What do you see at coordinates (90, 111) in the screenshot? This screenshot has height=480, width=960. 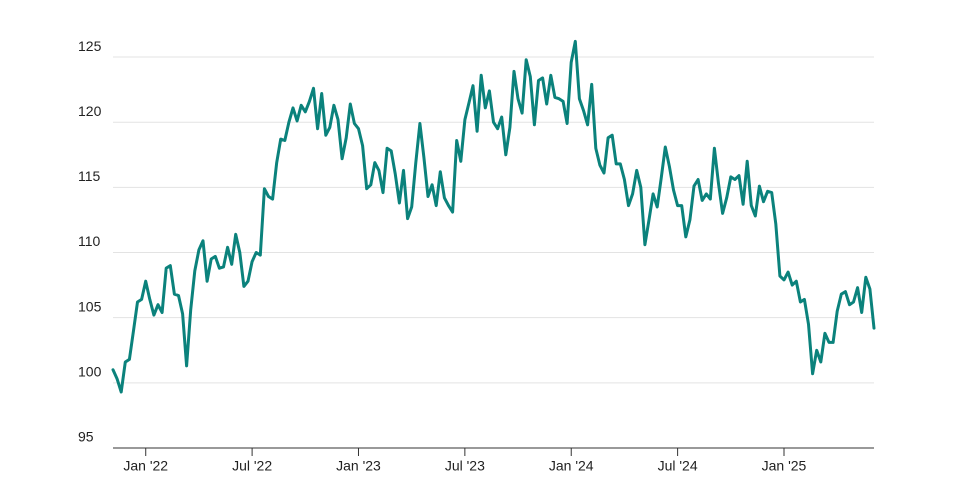 I see `y-tick-label: 120` at bounding box center [90, 111].